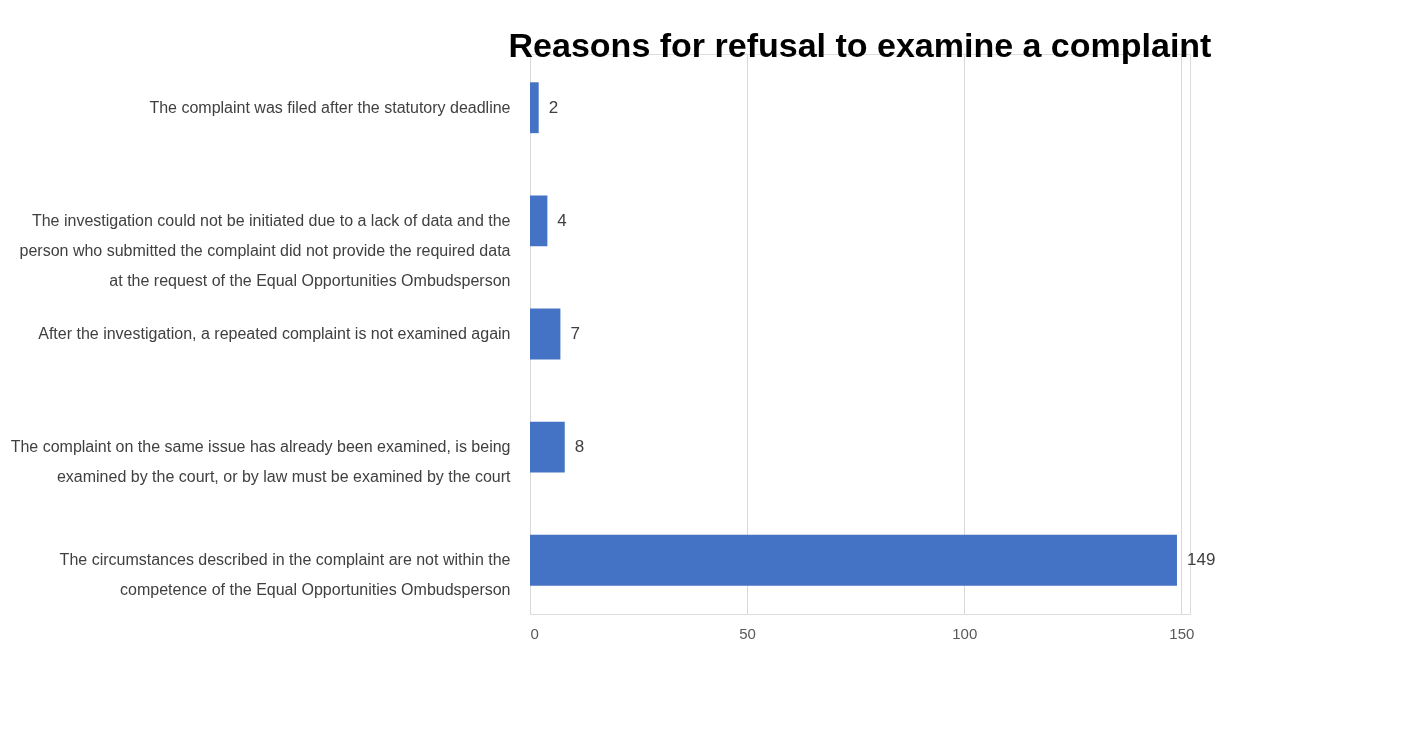 The image size is (1425, 738). I want to click on y-tick-label: The complaint was filed after the statutory deadline, so click(330, 107).